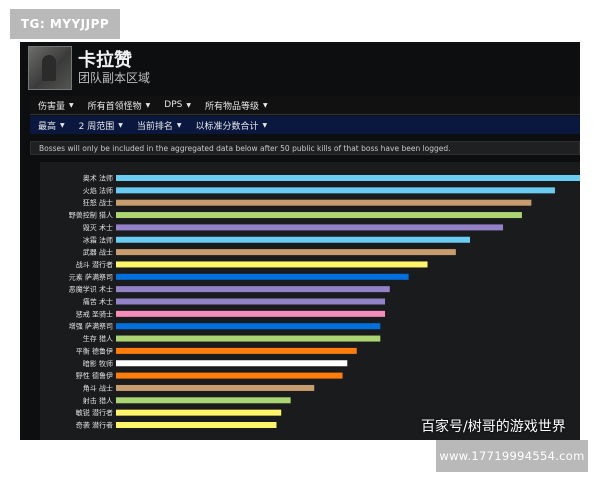 This screenshot has width=600, height=480. Describe the element at coordinates (98, 338) in the screenshot. I see `category-label: 生存 猎人` at that location.